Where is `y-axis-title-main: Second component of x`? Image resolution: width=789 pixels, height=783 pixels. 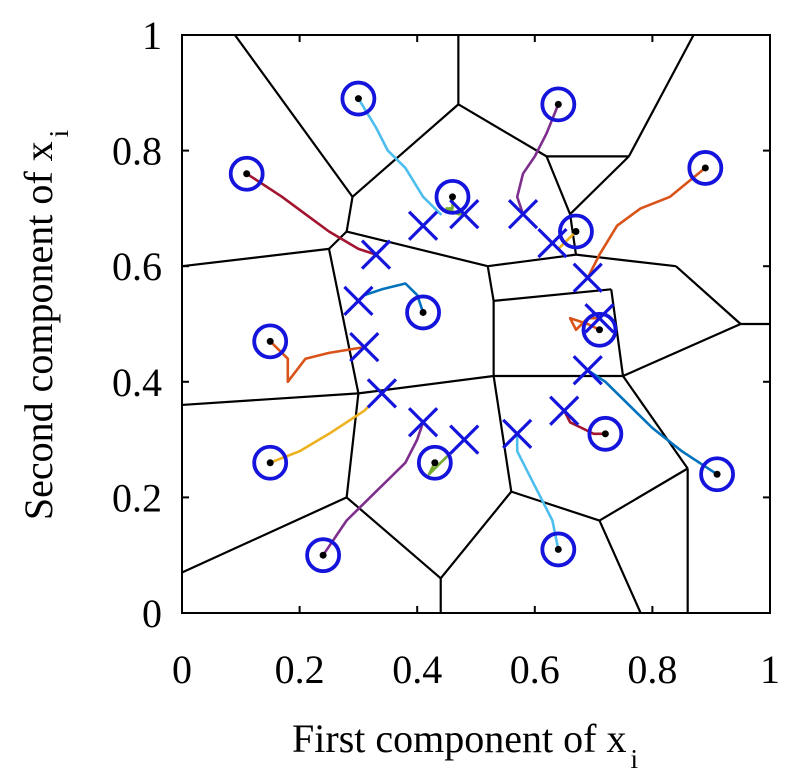 y-axis-title-main: Second component of x is located at coordinates (38, 330).